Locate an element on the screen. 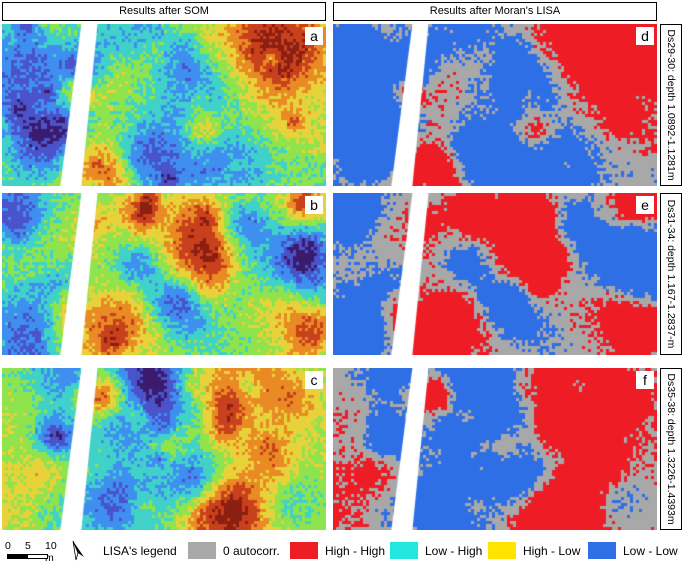 This screenshot has width=685, height=566. depth-label-row-2: Ds31-34: depth 1.167-1.2837-m is located at coordinates (671, 274).